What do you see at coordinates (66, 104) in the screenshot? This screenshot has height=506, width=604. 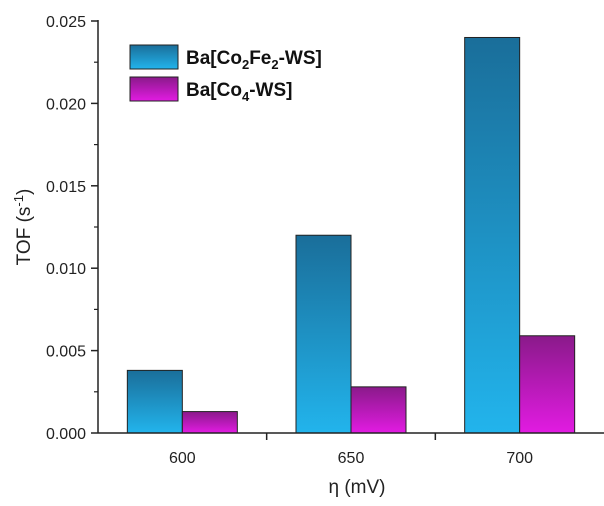 I see `y-tick-label: 0.020` at bounding box center [66, 104].